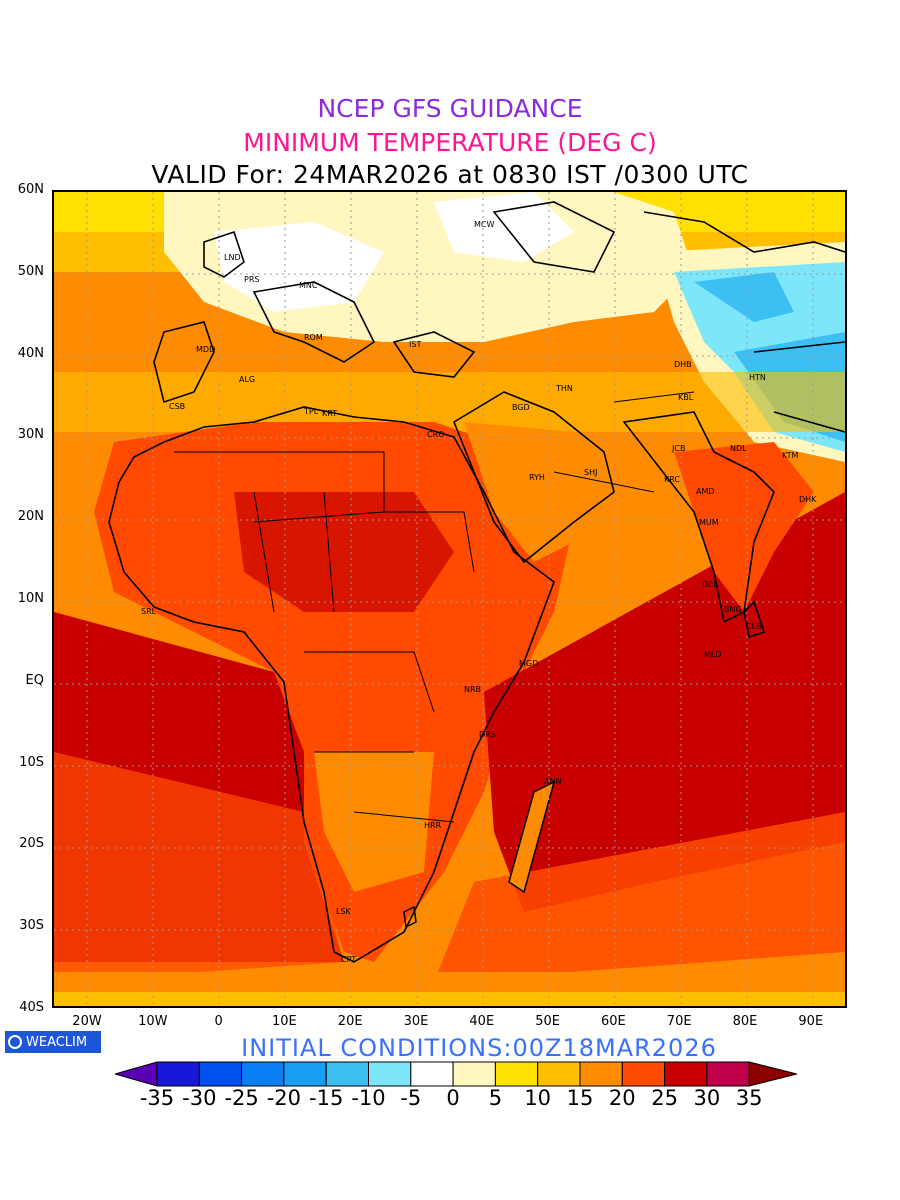 This screenshot has height=1200, width=900. Describe the element at coordinates (308, 285) in the screenshot. I see `station-label: MNC` at that location.